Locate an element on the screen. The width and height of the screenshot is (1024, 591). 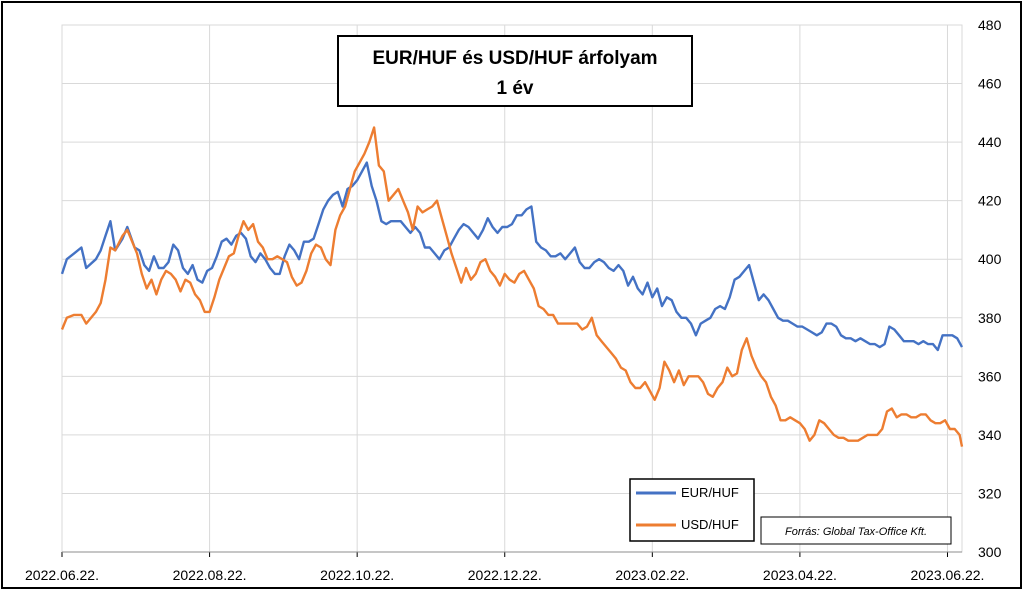
y-axis-ticks: 300 320 340 360 380 400 420 440 460 480 is located at coordinates (990, 288).